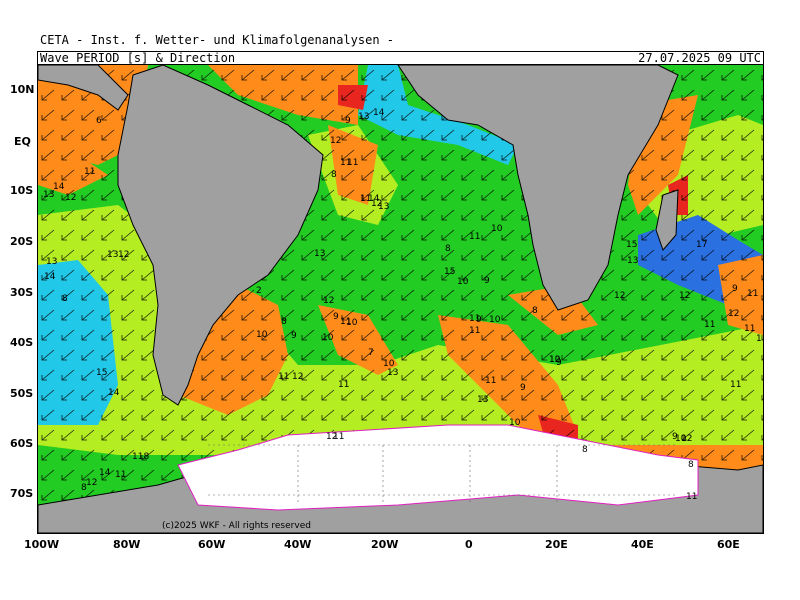 Image resolution: width=800 pixels, height=600 pixels. Describe the element at coordinates (140, 457) in the screenshot. I see `period-label: 118` at that location.